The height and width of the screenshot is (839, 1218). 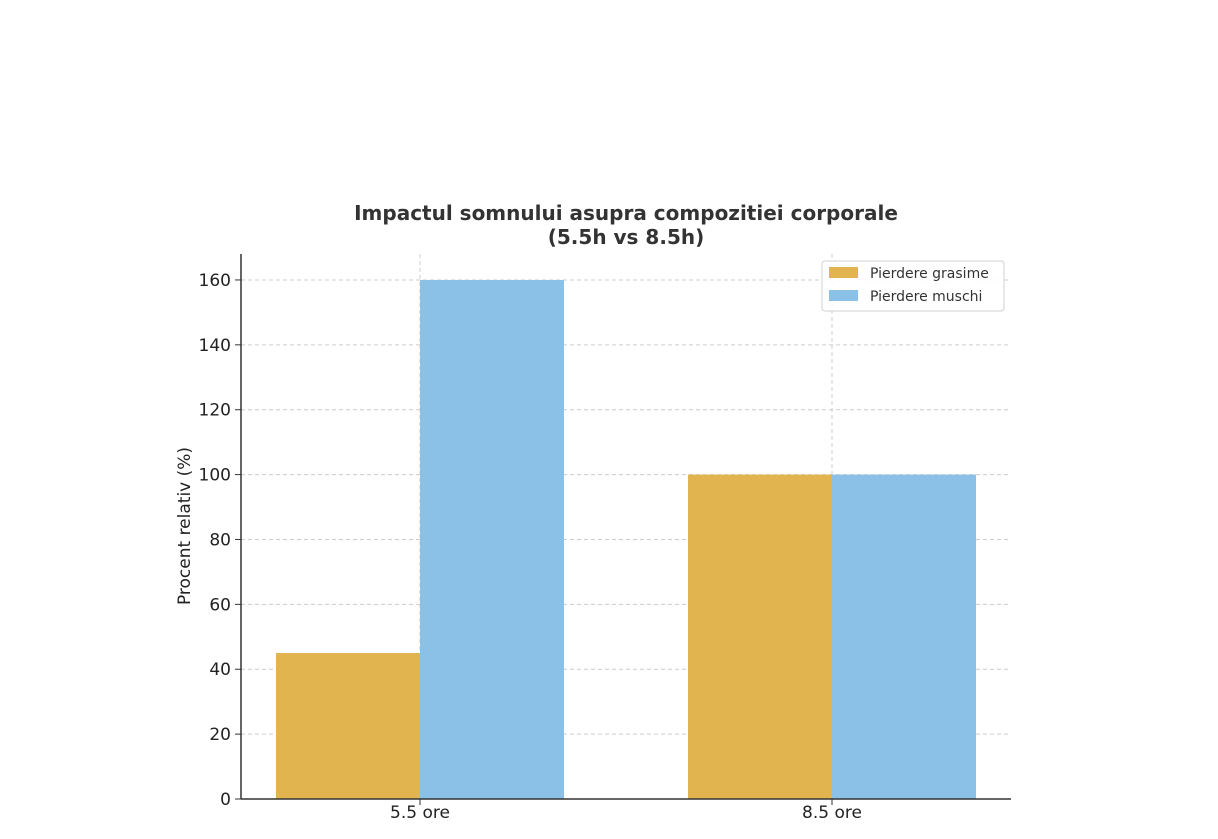 I want to click on y-tick-label: 60, so click(x=220, y=605).